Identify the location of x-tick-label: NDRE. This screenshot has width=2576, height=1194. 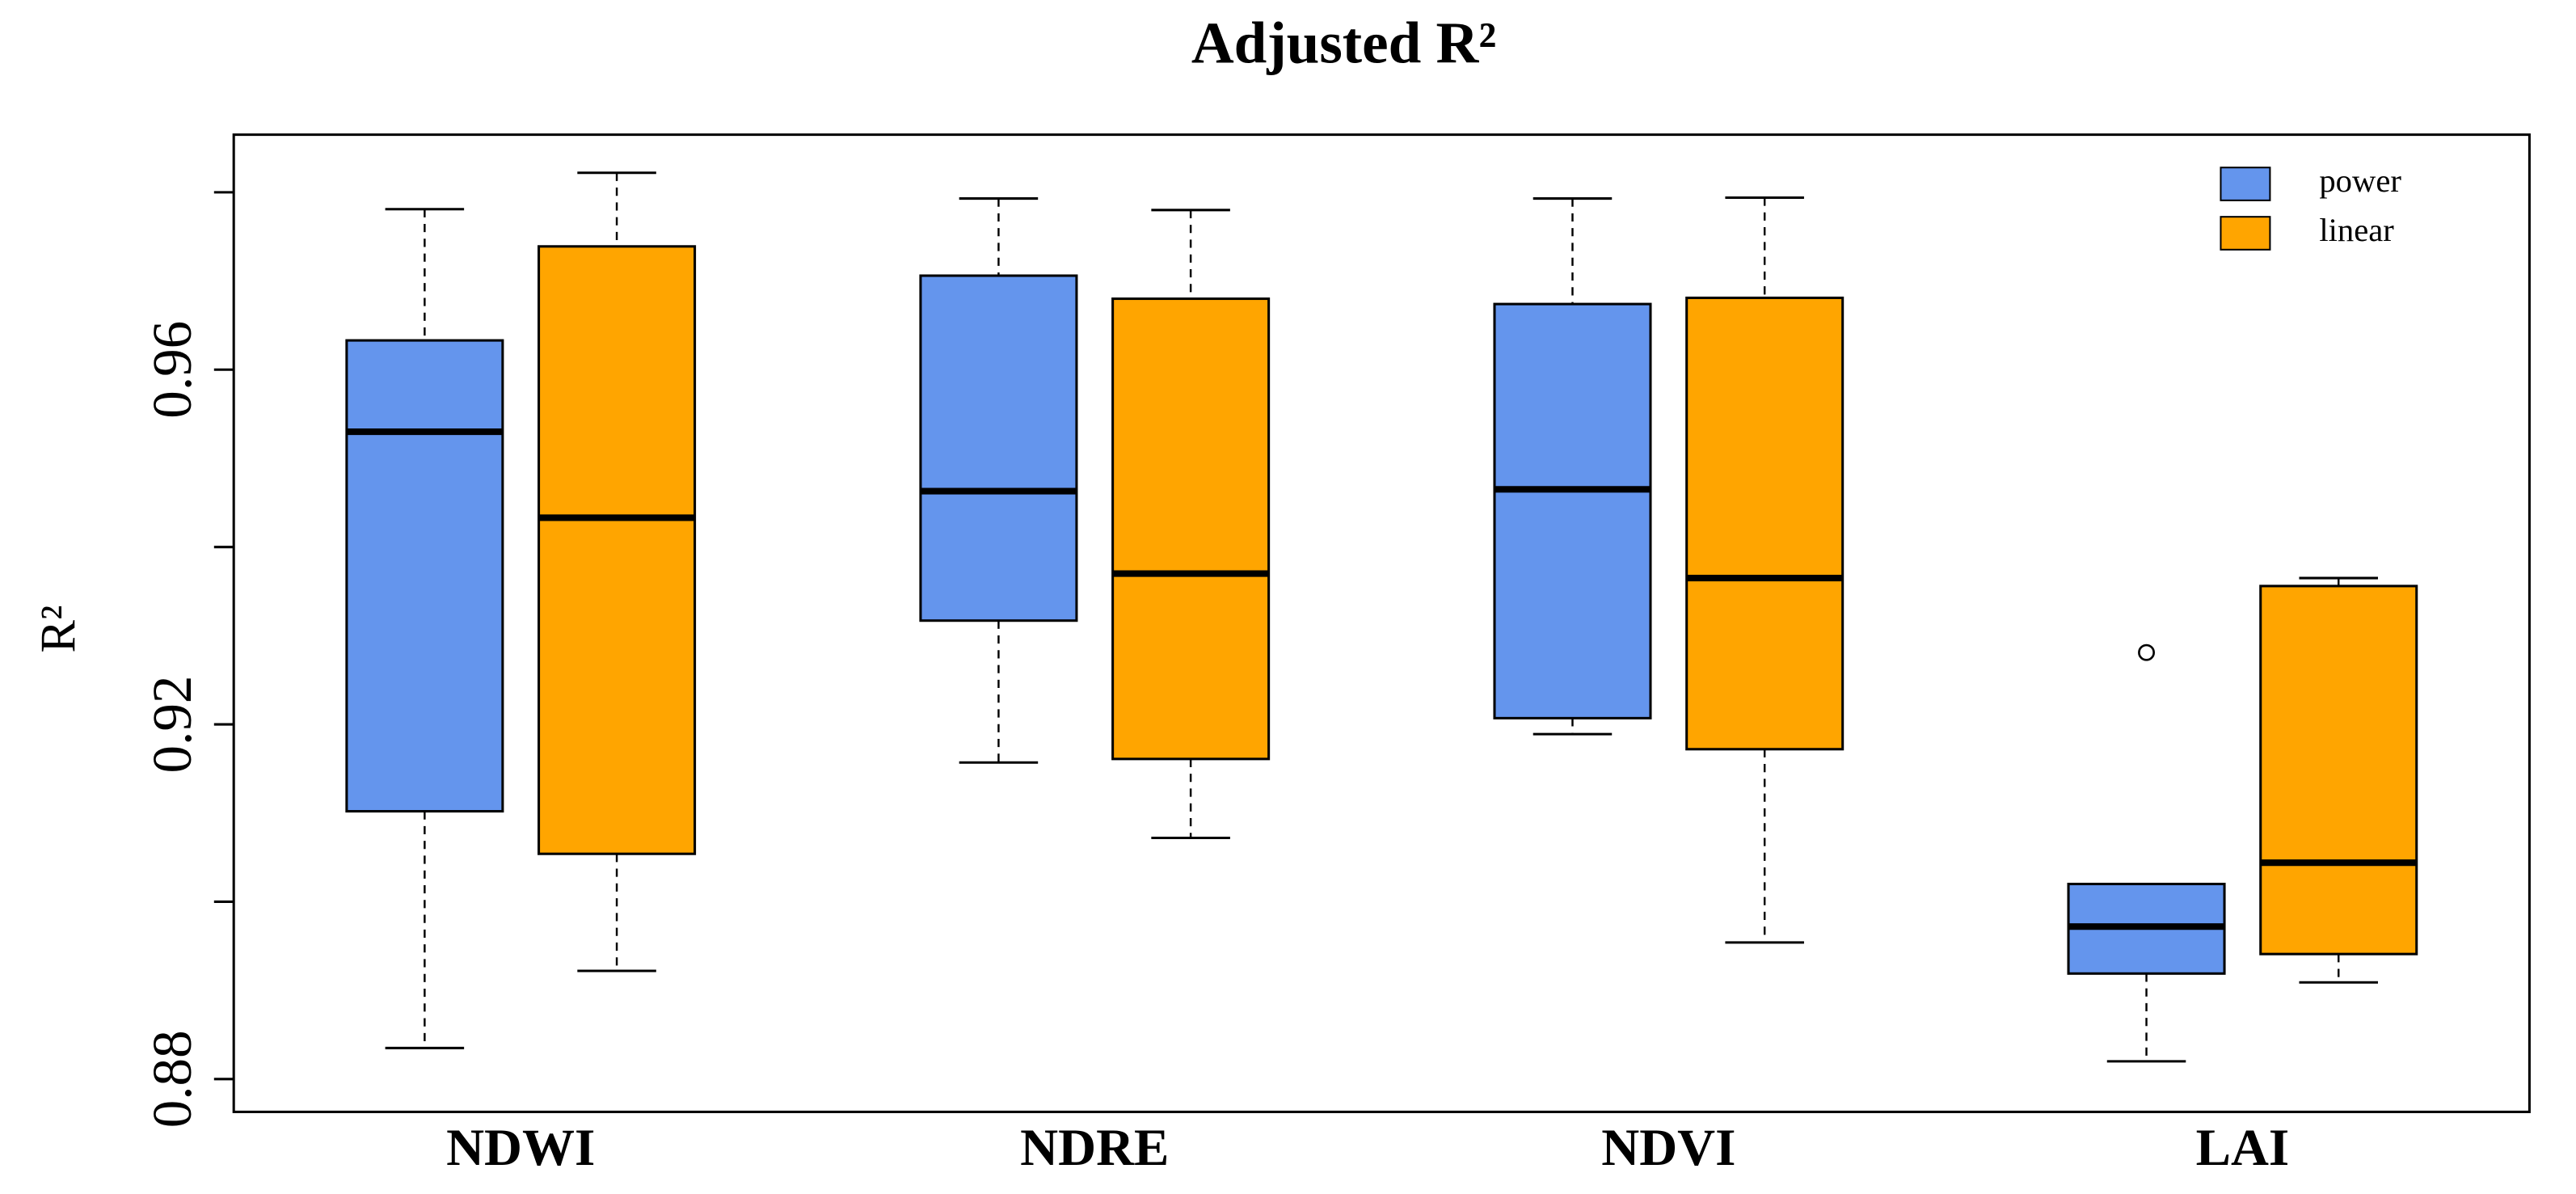
(1095, 1148).